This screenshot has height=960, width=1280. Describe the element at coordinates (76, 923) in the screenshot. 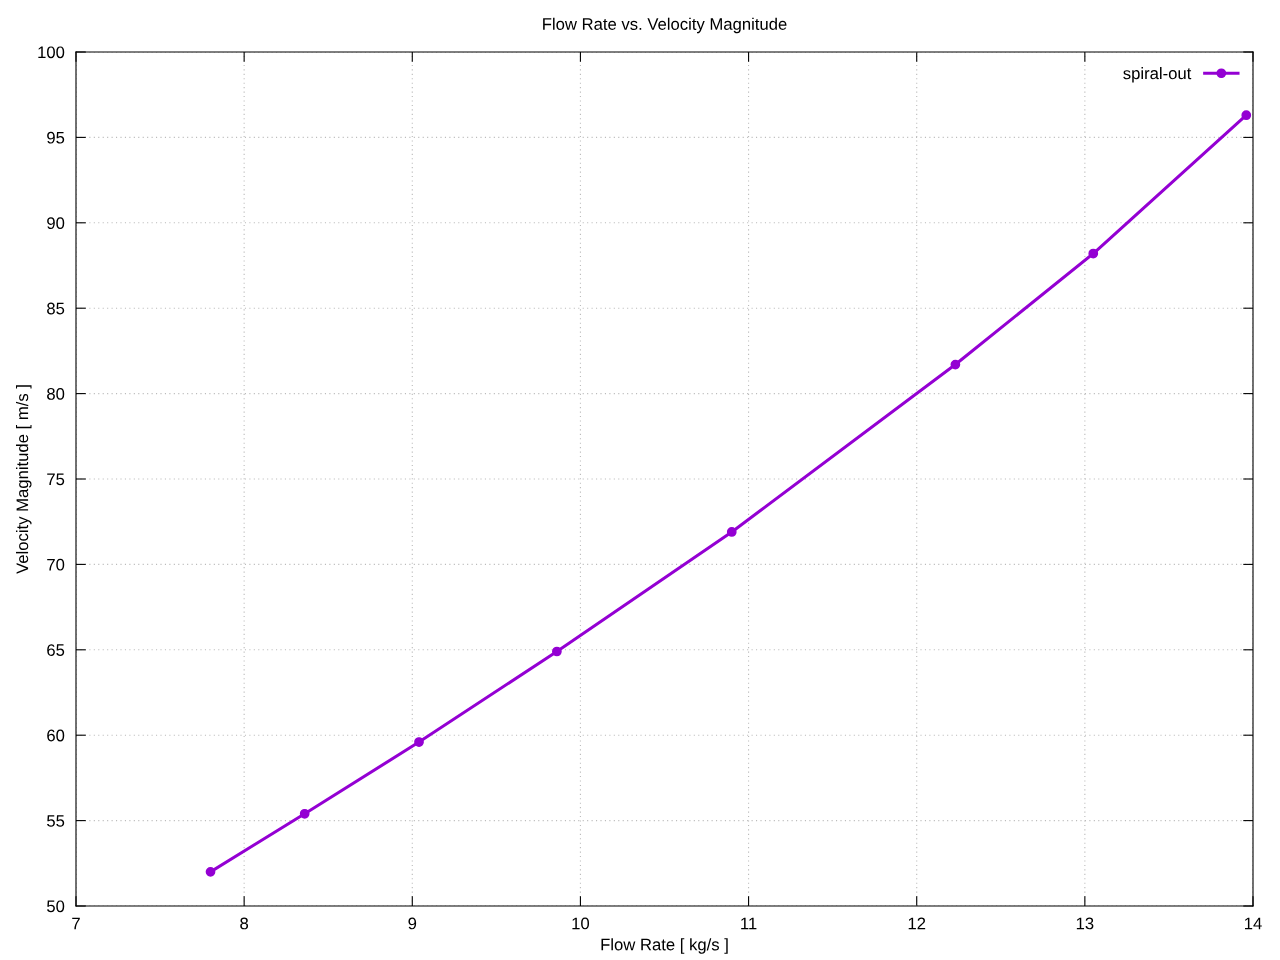

I see `x-tick-label: 7` at that location.